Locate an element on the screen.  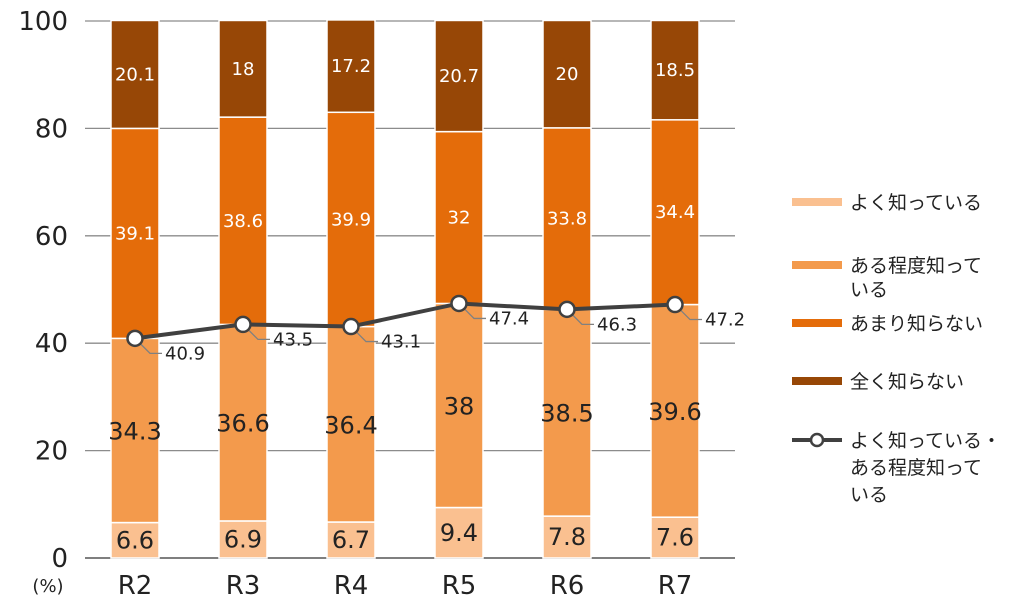
data-label: 38 is located at coordinates (459, 406).